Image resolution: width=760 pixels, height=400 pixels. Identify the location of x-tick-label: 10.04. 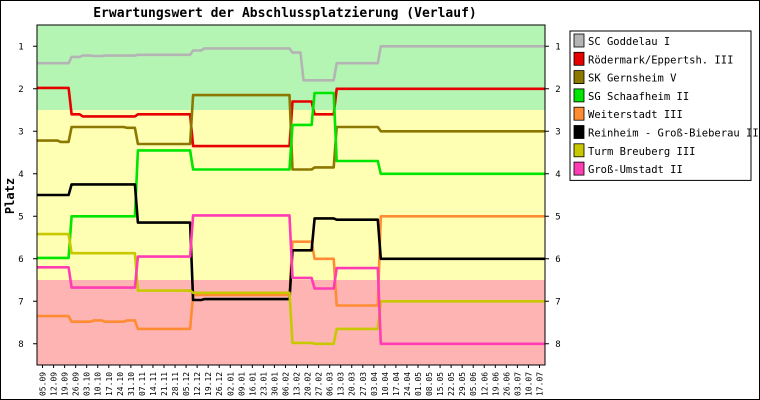
(385, 384).